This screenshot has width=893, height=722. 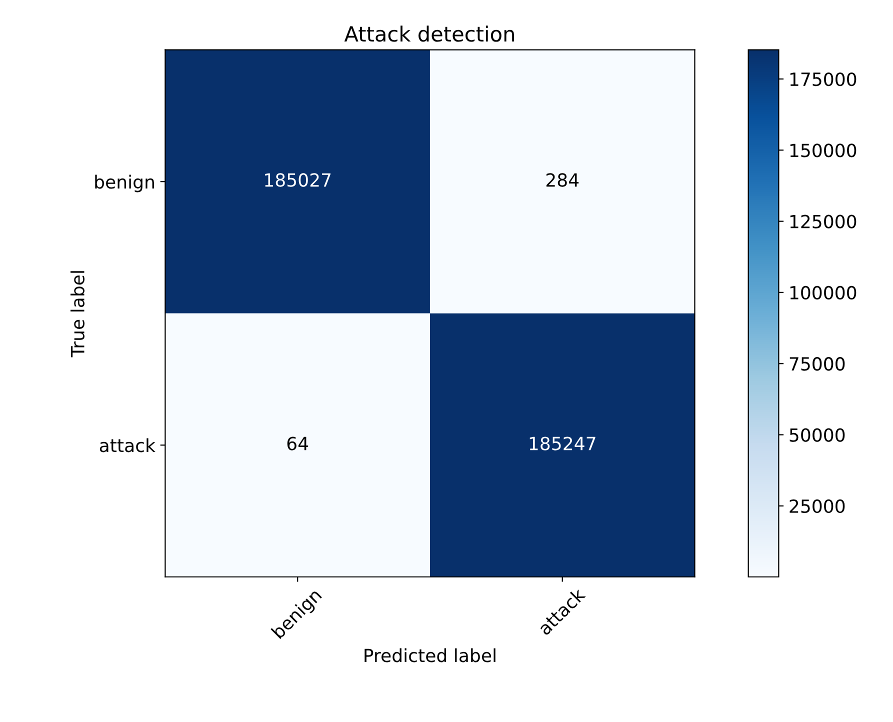 What do you see at coordinates (823, 151) in the screenshot?
I see `color-bar-label: 150000` at bounding box center [823, 151].